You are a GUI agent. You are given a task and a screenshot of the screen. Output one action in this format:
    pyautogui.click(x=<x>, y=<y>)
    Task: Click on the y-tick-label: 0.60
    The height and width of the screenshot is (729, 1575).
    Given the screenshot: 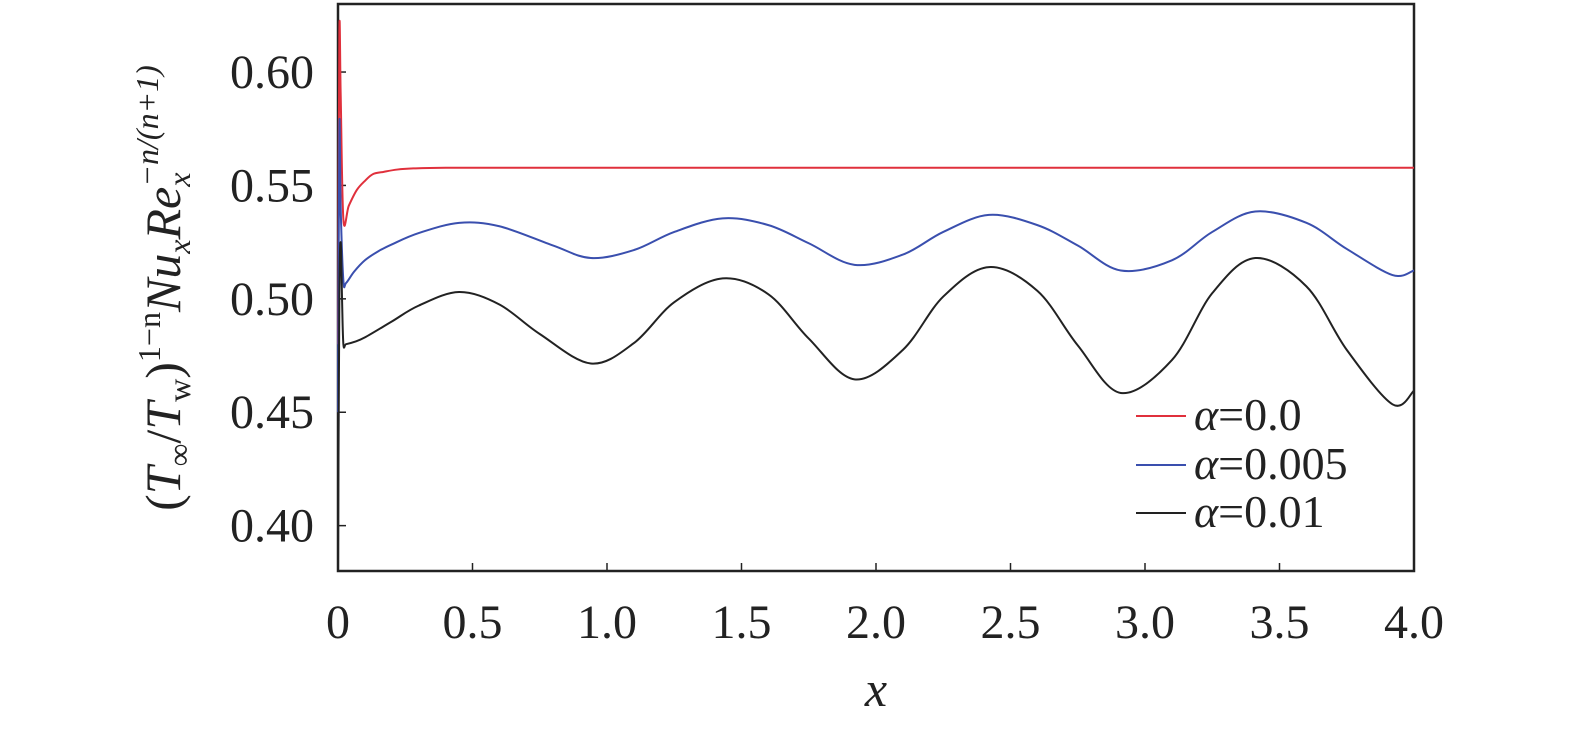 What is the action you would take?
    pyautogui.click(x=272, y=72)
    